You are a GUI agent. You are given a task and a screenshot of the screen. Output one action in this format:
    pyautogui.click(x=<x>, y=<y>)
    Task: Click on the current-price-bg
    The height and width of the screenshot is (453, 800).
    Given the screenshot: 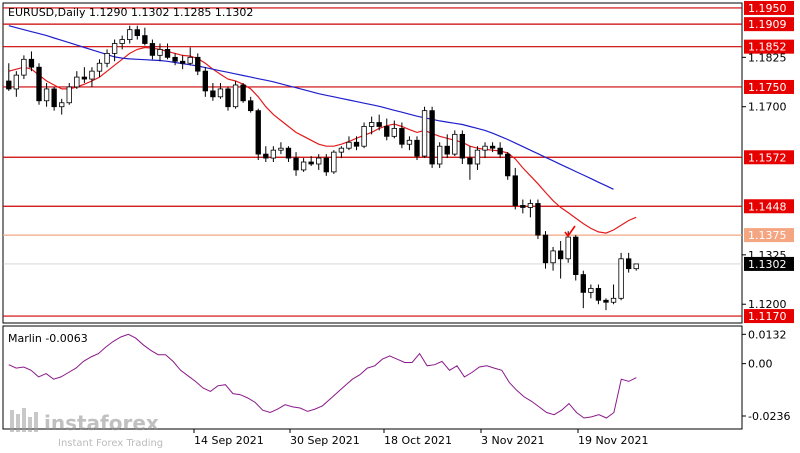 What is the action you would take?
    pyautogui.click(x=769, y=263)
    